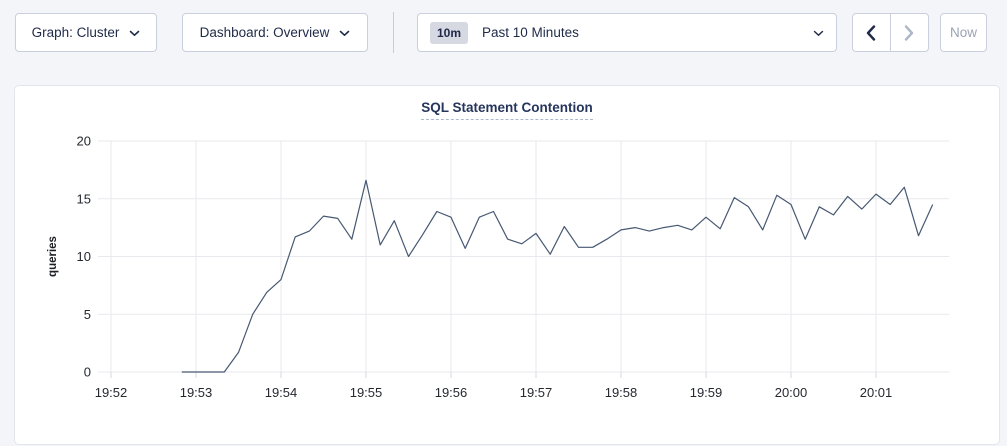  I want to click on now-button: Now, so click(963, 32).